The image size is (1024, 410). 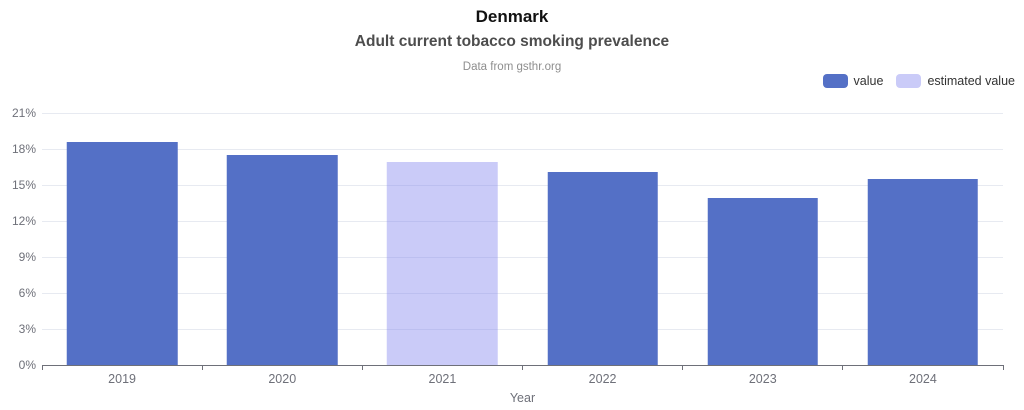 What do you see at coordinates (763, 281) in the screenshot?
I see `bar-2023` at bounding box center [763, 281].